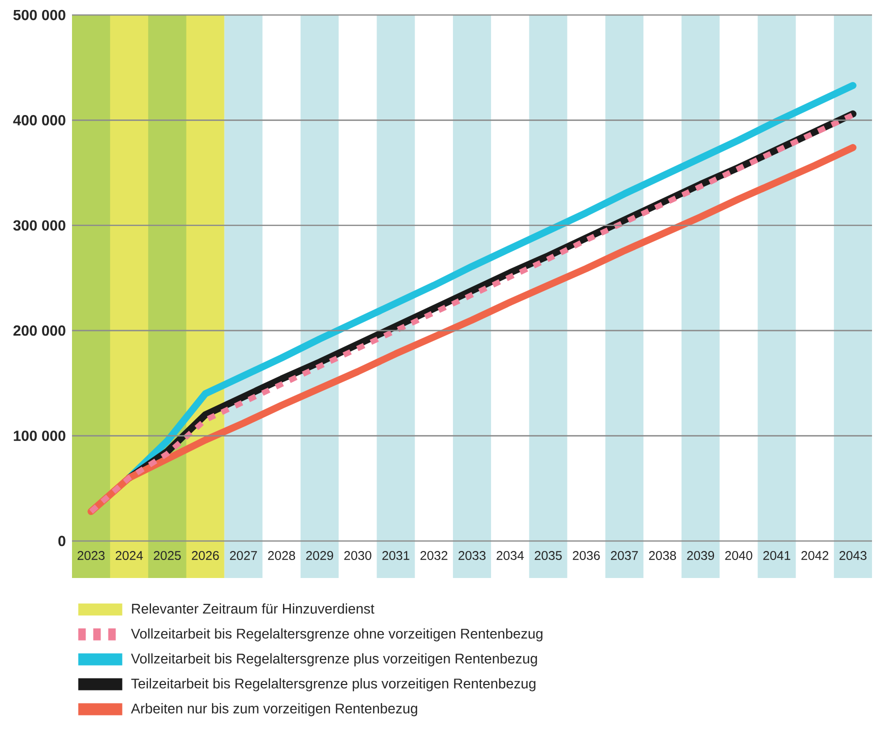  I want to click on y-tick-label: 400 000, so click(39, 120).